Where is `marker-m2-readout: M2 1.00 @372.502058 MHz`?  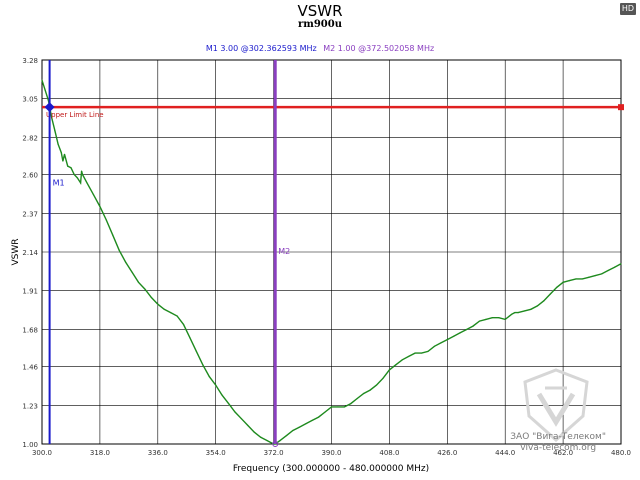
marker-m2-readout: M2 1.00 @372.502058 MHz is located at coordinates (379, 48).